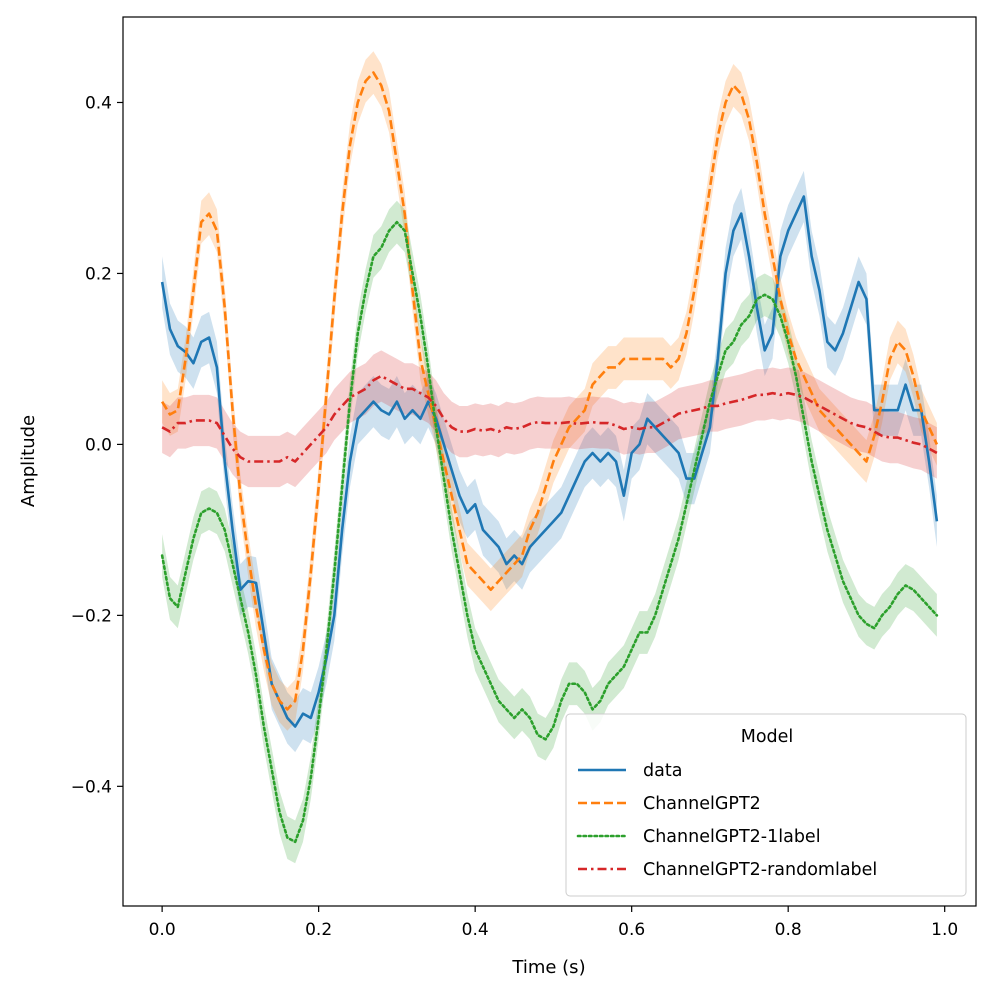 This screenshot has height=994, width=995. Describe the element at coordinates (944, 930) in the screenshot. I see `x-tick-label: 1.0` at that location.